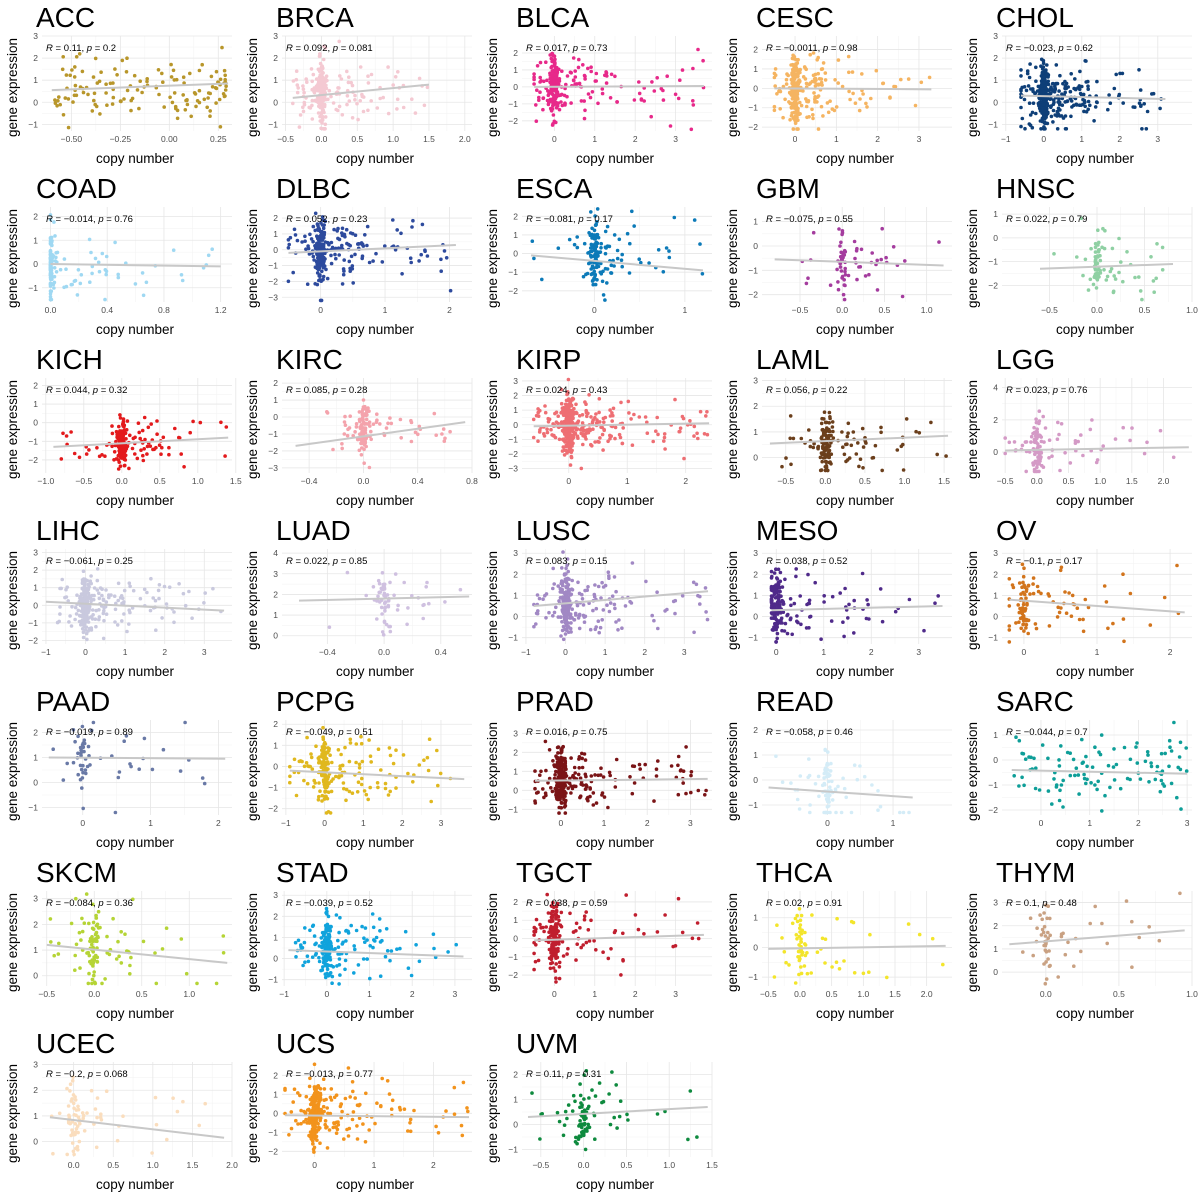 Image resolution: width=1200 pixels, height=1200 pixels. Describe the element at coordinates (46, 652) in the screenshot. I see `x-tick-label: −1` at that location.